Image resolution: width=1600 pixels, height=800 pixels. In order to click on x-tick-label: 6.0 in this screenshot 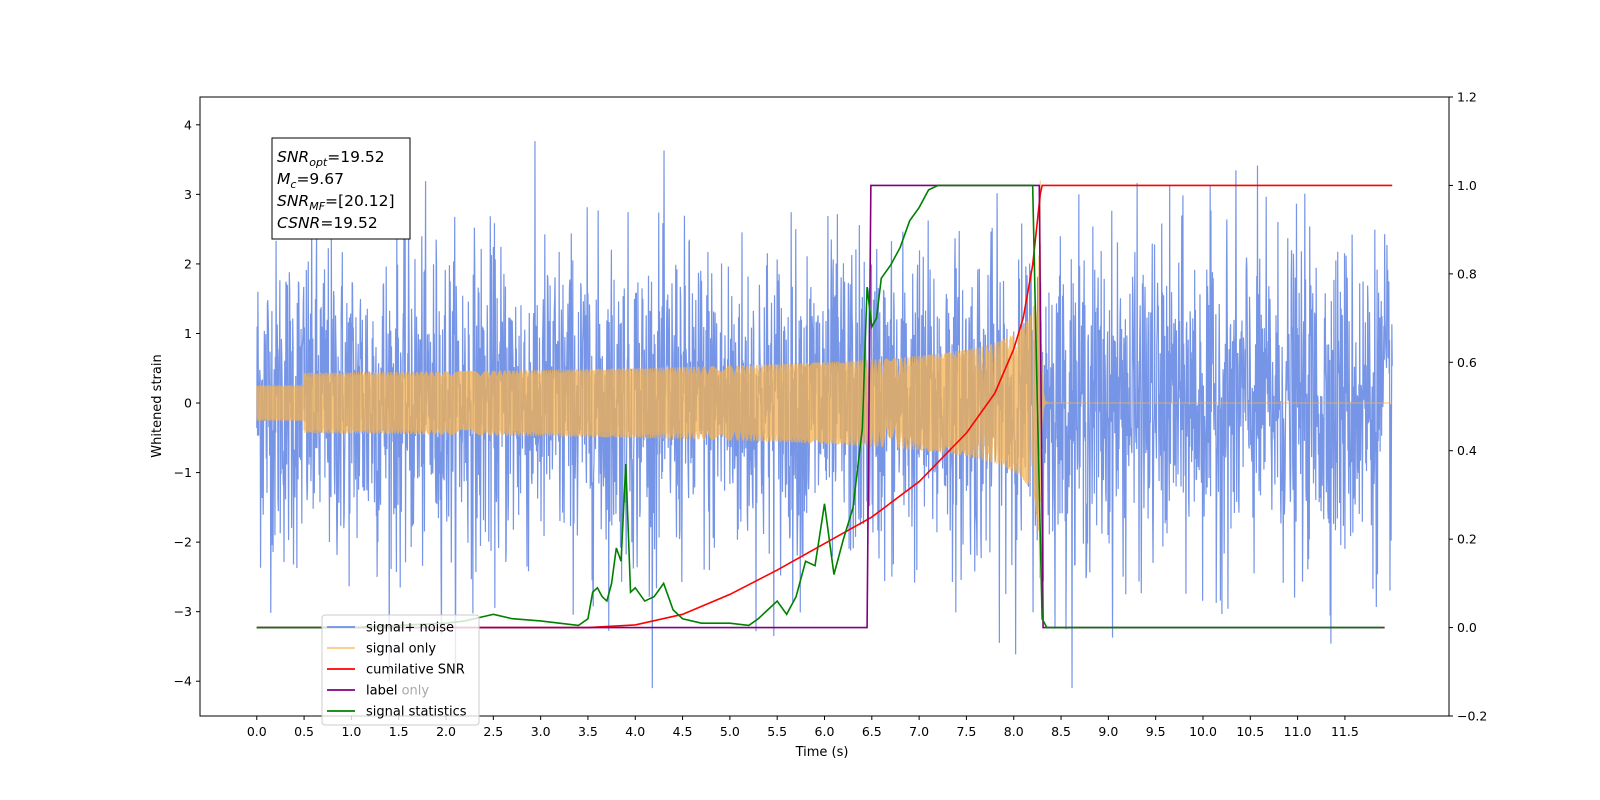, I will do `click(825, 731)`.